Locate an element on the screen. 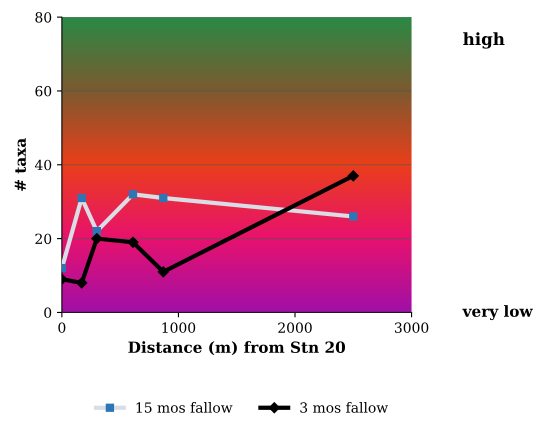 The width and height of the screenshot is (538, 428). legend-label: 3 mos fallow is located at coordinates (344, 407).